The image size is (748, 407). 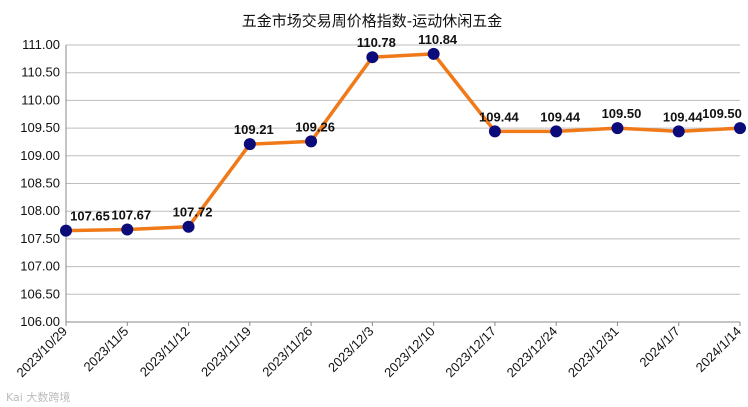 I want to click on y-tick-label: 107.50, so click(x=40, y=238).